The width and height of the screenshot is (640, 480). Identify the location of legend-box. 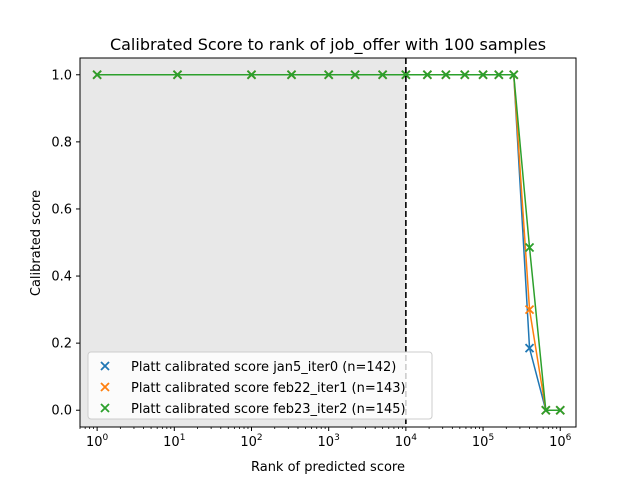
(260, 385).